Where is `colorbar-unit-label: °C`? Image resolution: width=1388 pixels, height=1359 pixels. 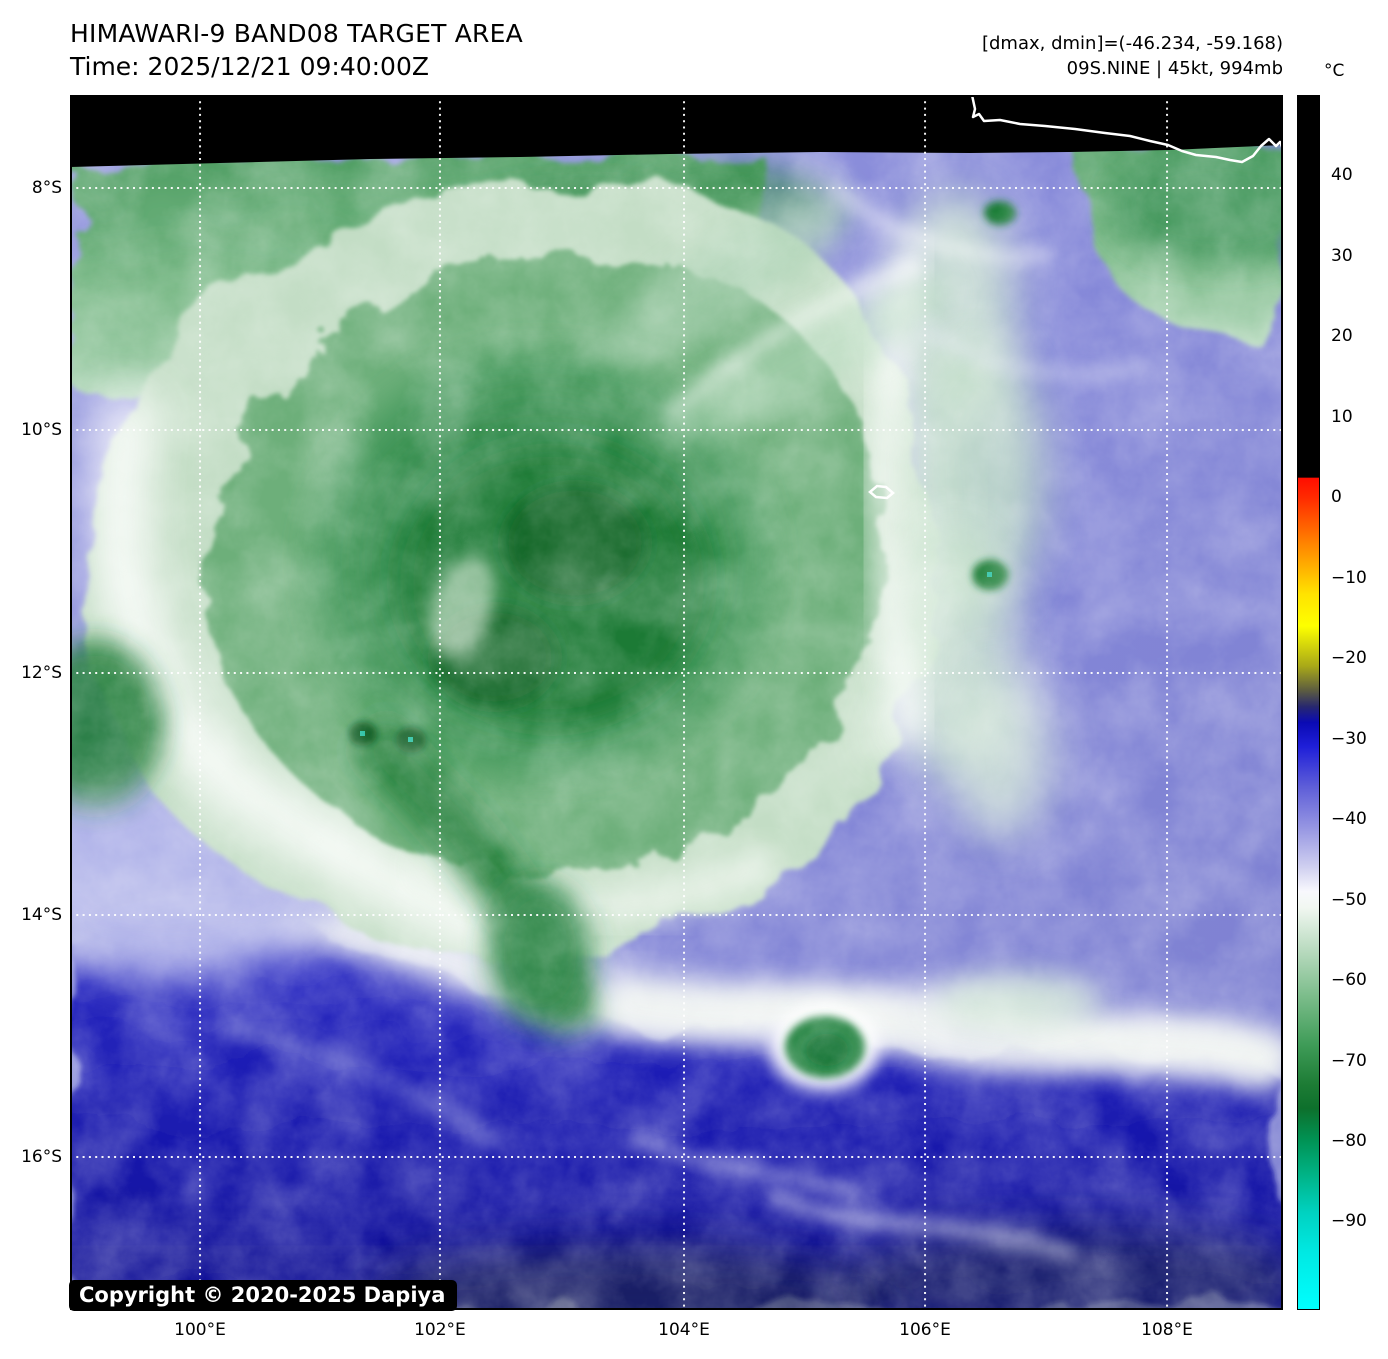 colorbar-unit-label: °C is located at coordinates (1334, 71).